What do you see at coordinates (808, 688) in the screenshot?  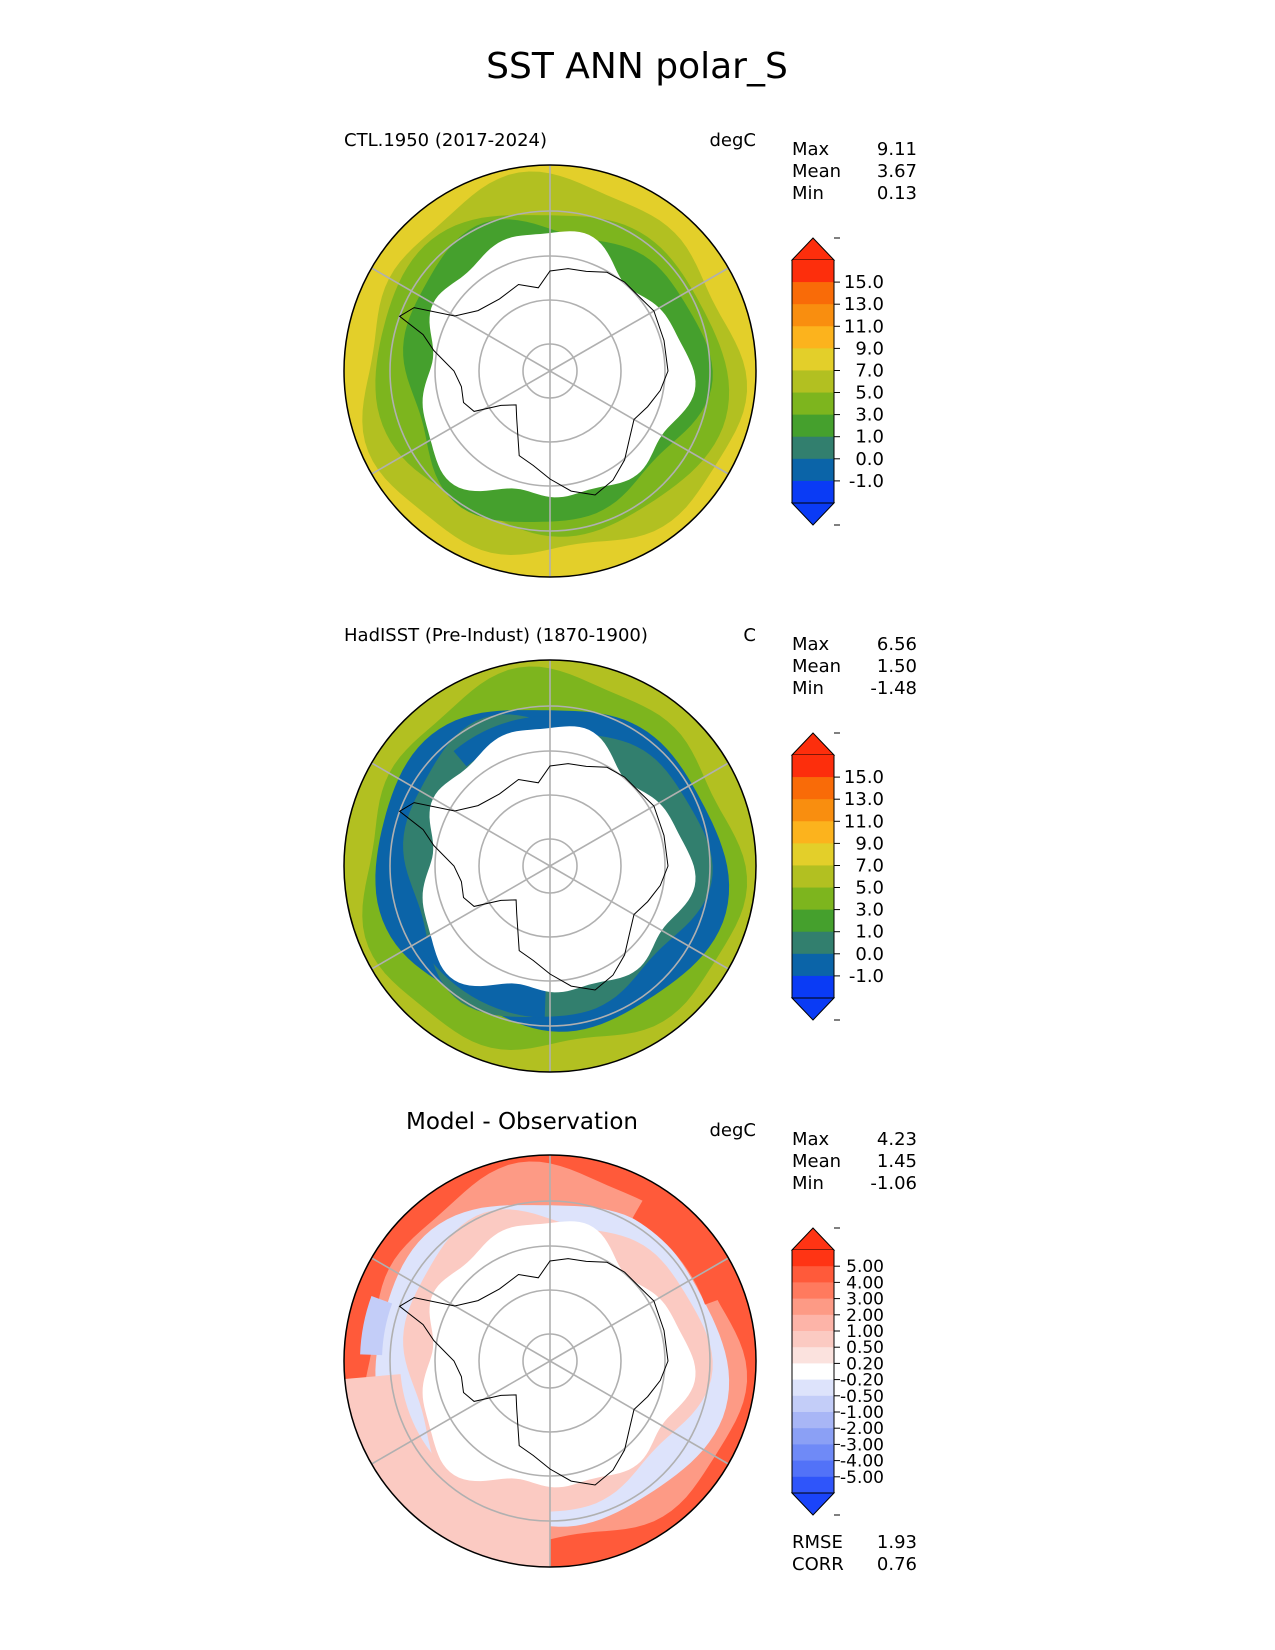 I see `stat-label-min: Min` at bounding box center [808, 688].